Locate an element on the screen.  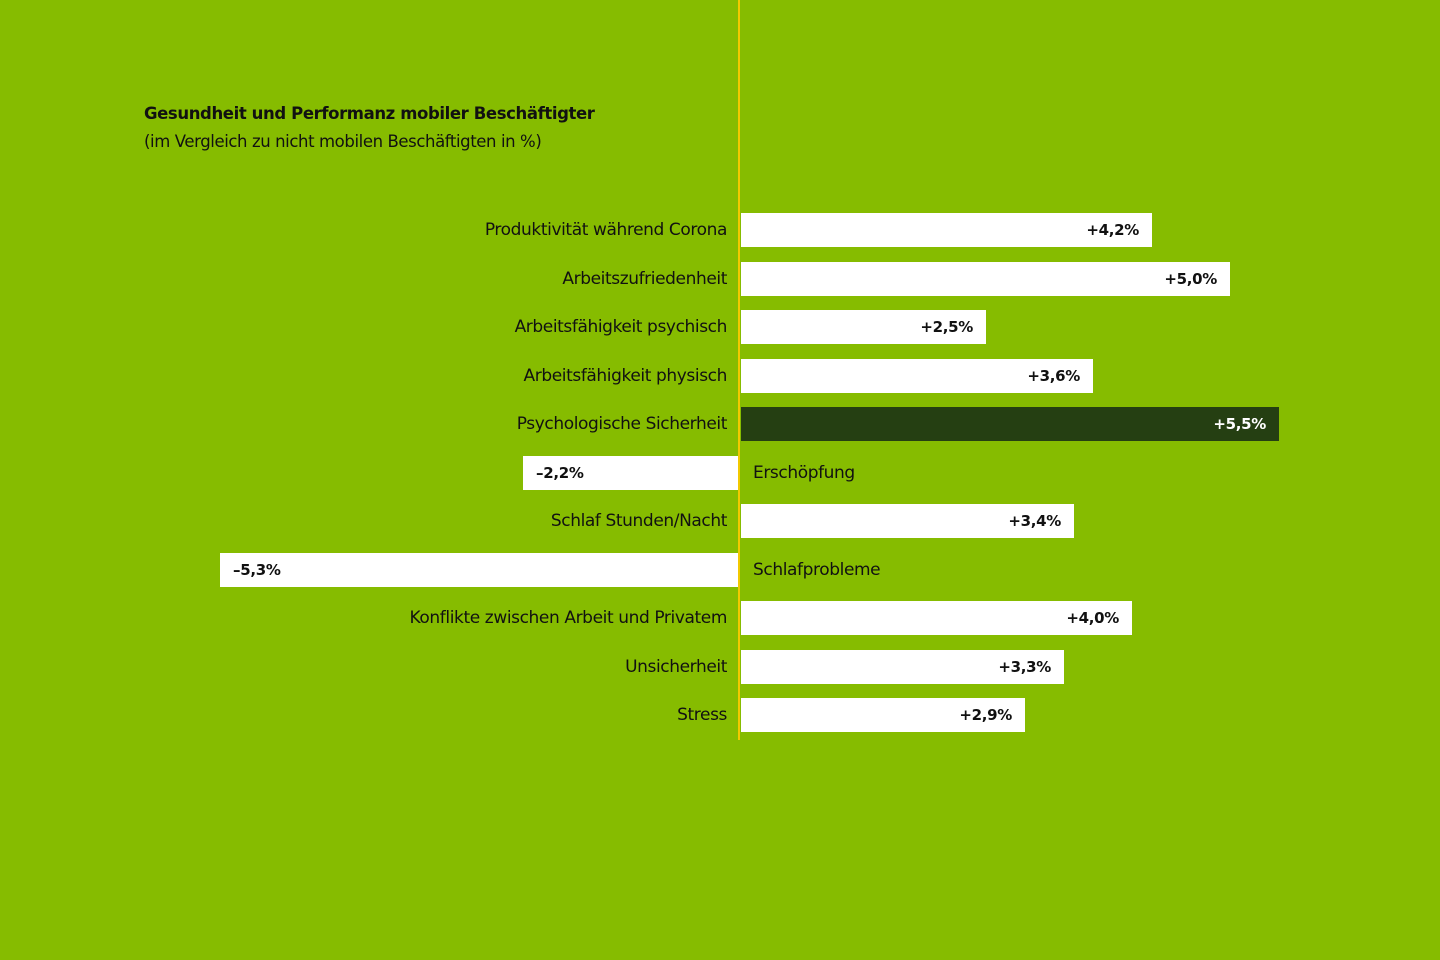
bar: +3,4% is located at coordinates (907, 521).